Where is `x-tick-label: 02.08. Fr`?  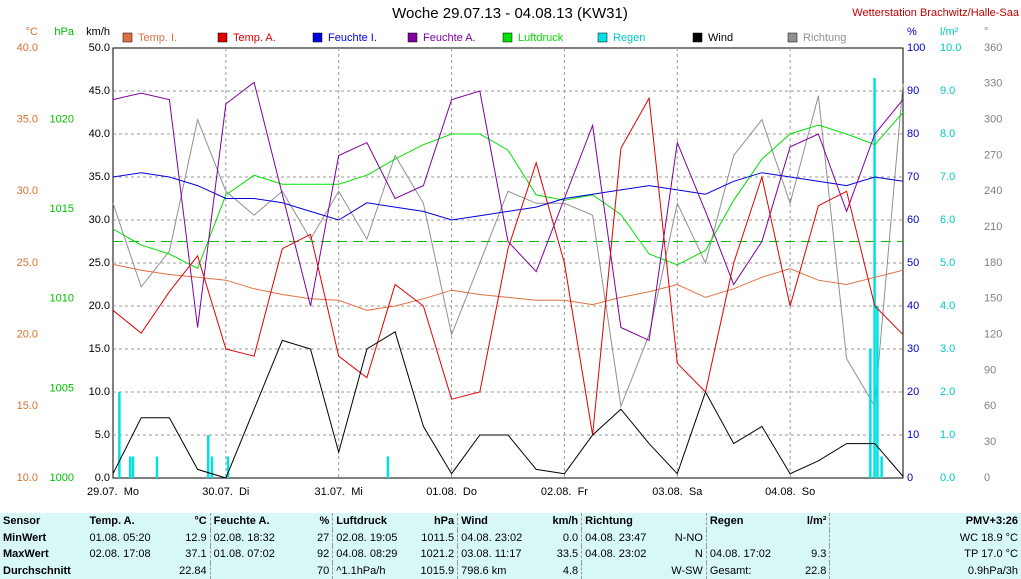
x-tick-label: 02.08. Fr is located at coordinates (564, 492).